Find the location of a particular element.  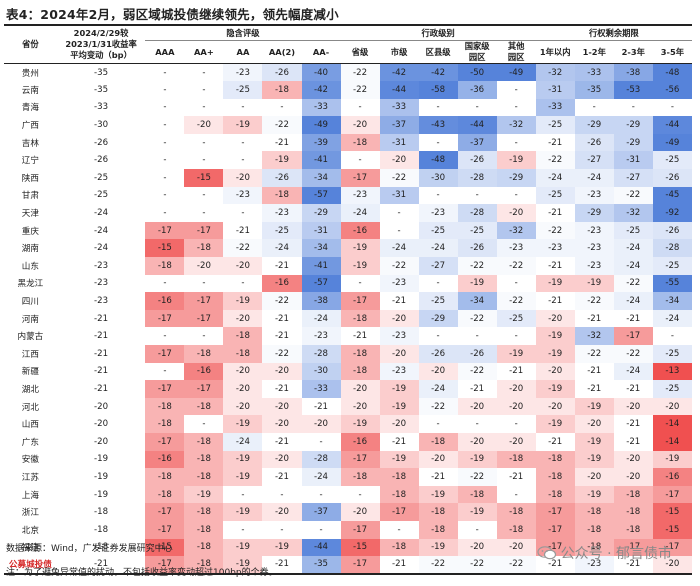

province-cell: 湖南 is located at coordinates (30, 249).